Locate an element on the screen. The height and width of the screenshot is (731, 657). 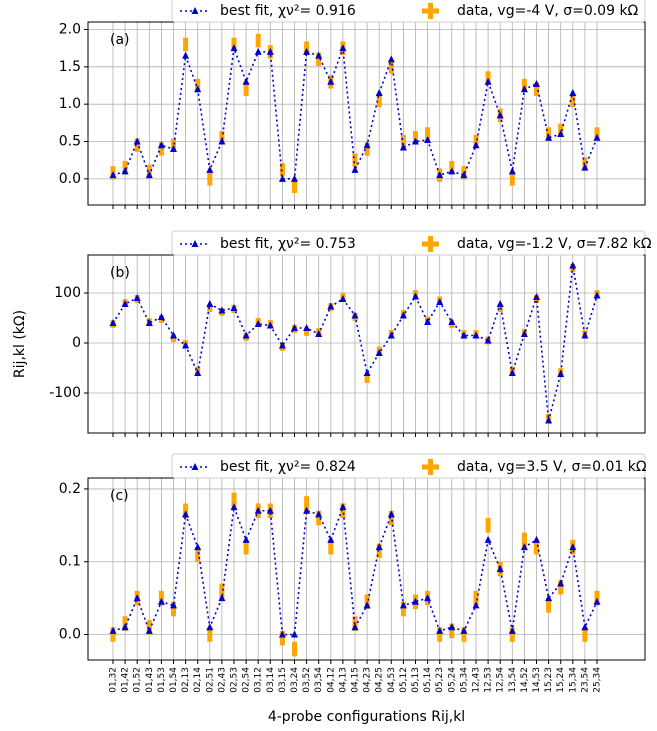
x-tick-label: 14,52 is located at coordinates (525, 680).